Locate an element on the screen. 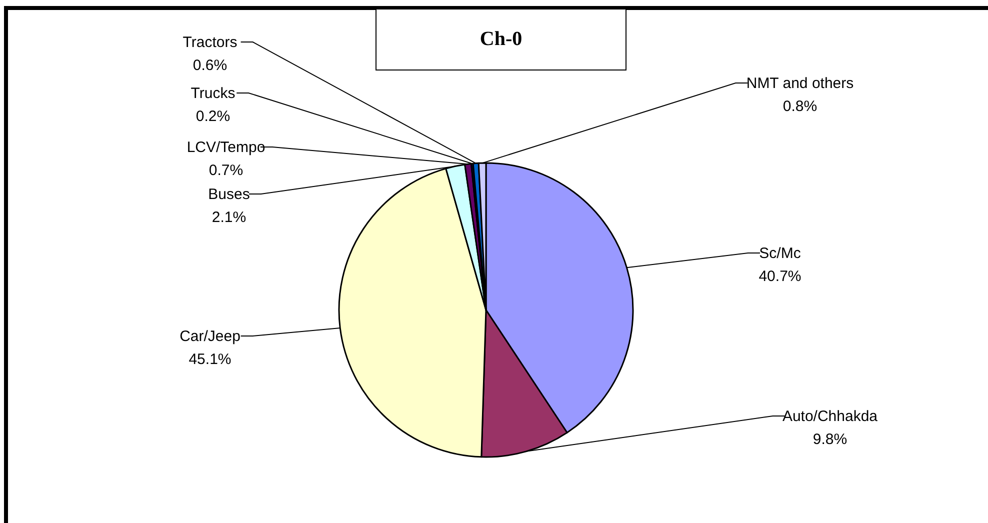 This screenshot has height=523, width=988. data-label: 0.7% is located at coordinates (226, 170).